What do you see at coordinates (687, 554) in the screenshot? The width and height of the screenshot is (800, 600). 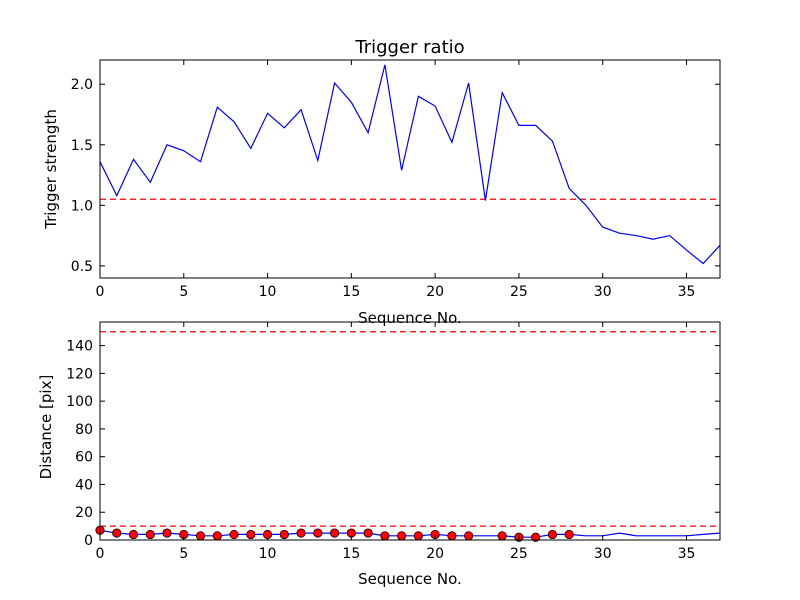 I see `bottom-x-tick-label: 35` at bounding box center [687, 554].